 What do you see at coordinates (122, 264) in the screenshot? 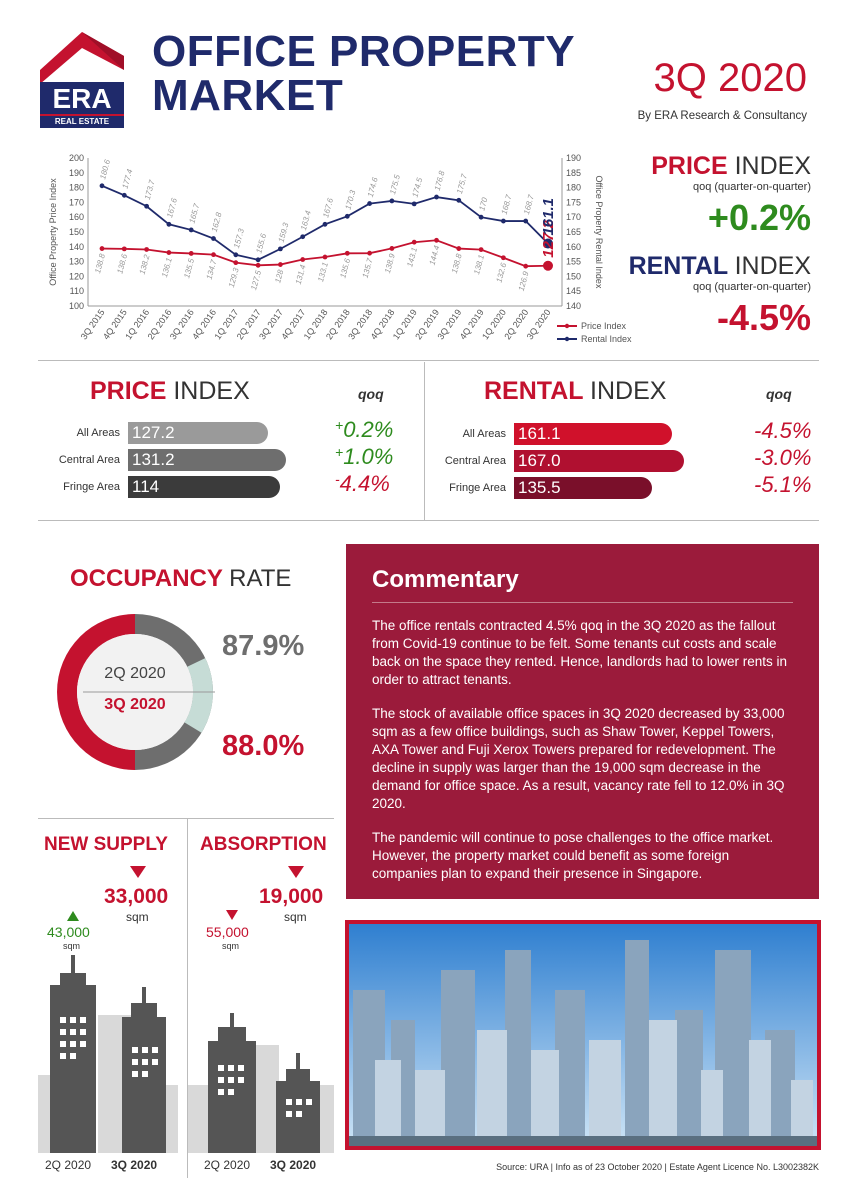
I see `data-label: 138.6` at bounding box center [122, 264].